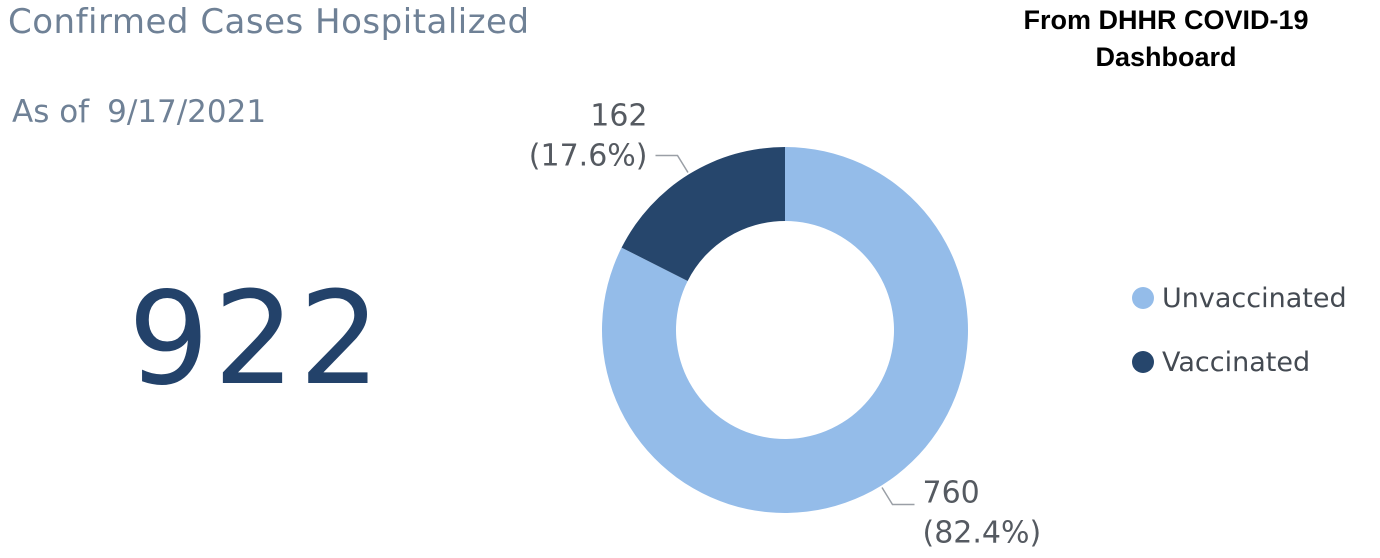 The height and width of the screenshot is (558, 1380). What do you see at coordinates (1236, 362) in the screenshot?
I see `legend-label-vaccinated: Vaccinated` at bounding box center [1236, 362].